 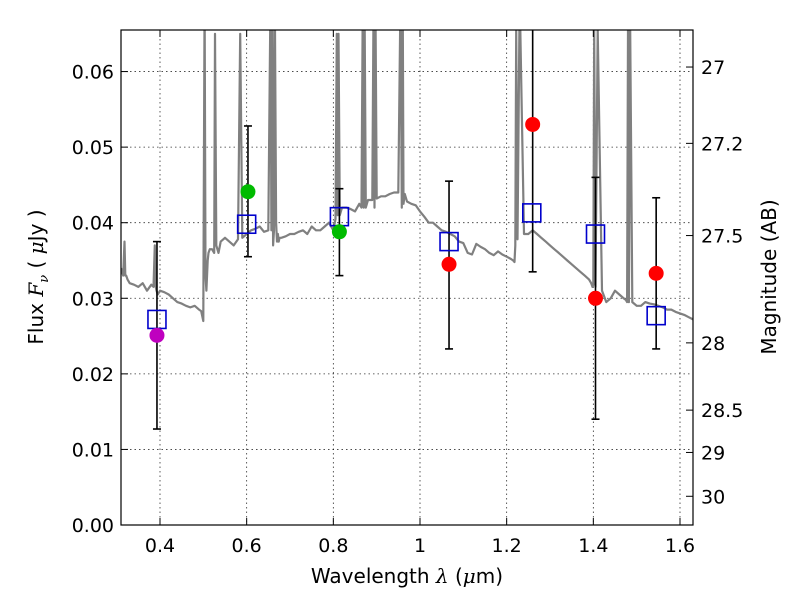 What do you see at coordinates (333, 546) in the screenshot?
I see `x-tick-label: 0.8` at bounding box center [333, 546].